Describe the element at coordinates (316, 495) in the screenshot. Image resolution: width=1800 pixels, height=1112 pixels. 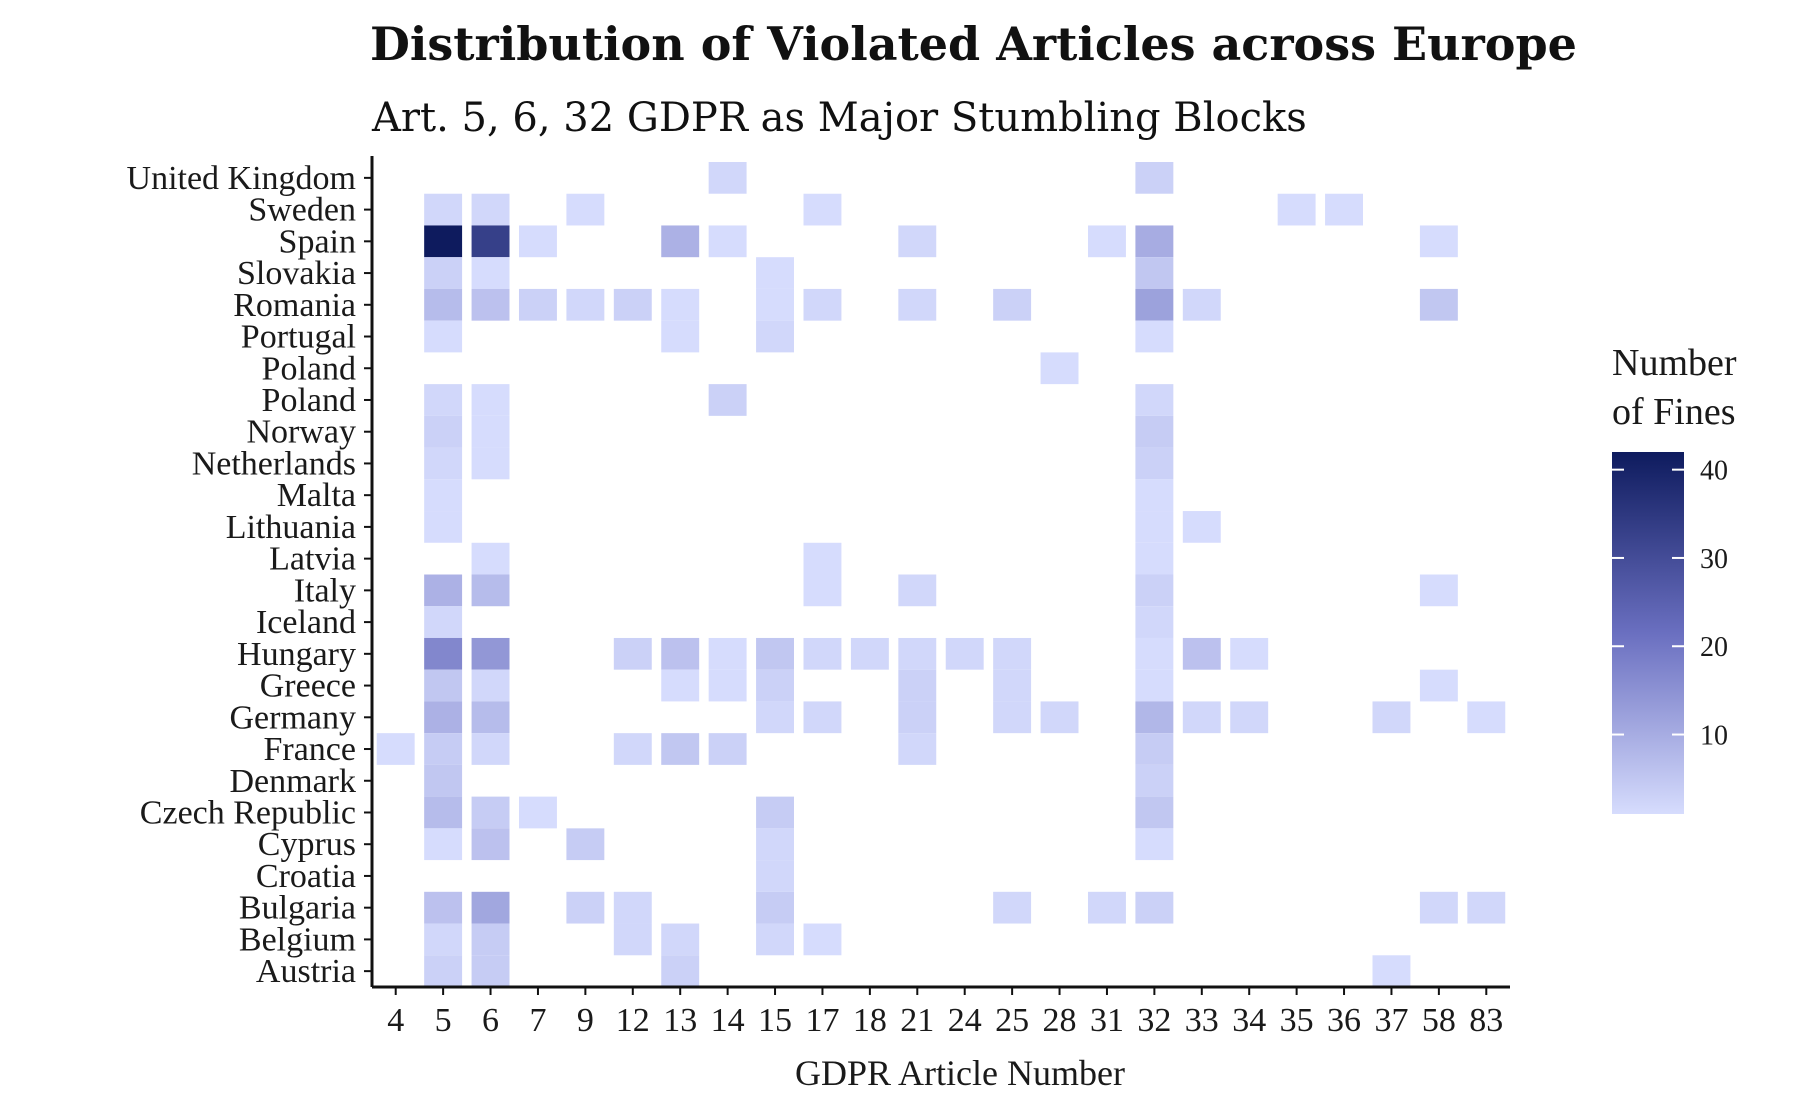
I see `y-tick-label: Malta` at that location.